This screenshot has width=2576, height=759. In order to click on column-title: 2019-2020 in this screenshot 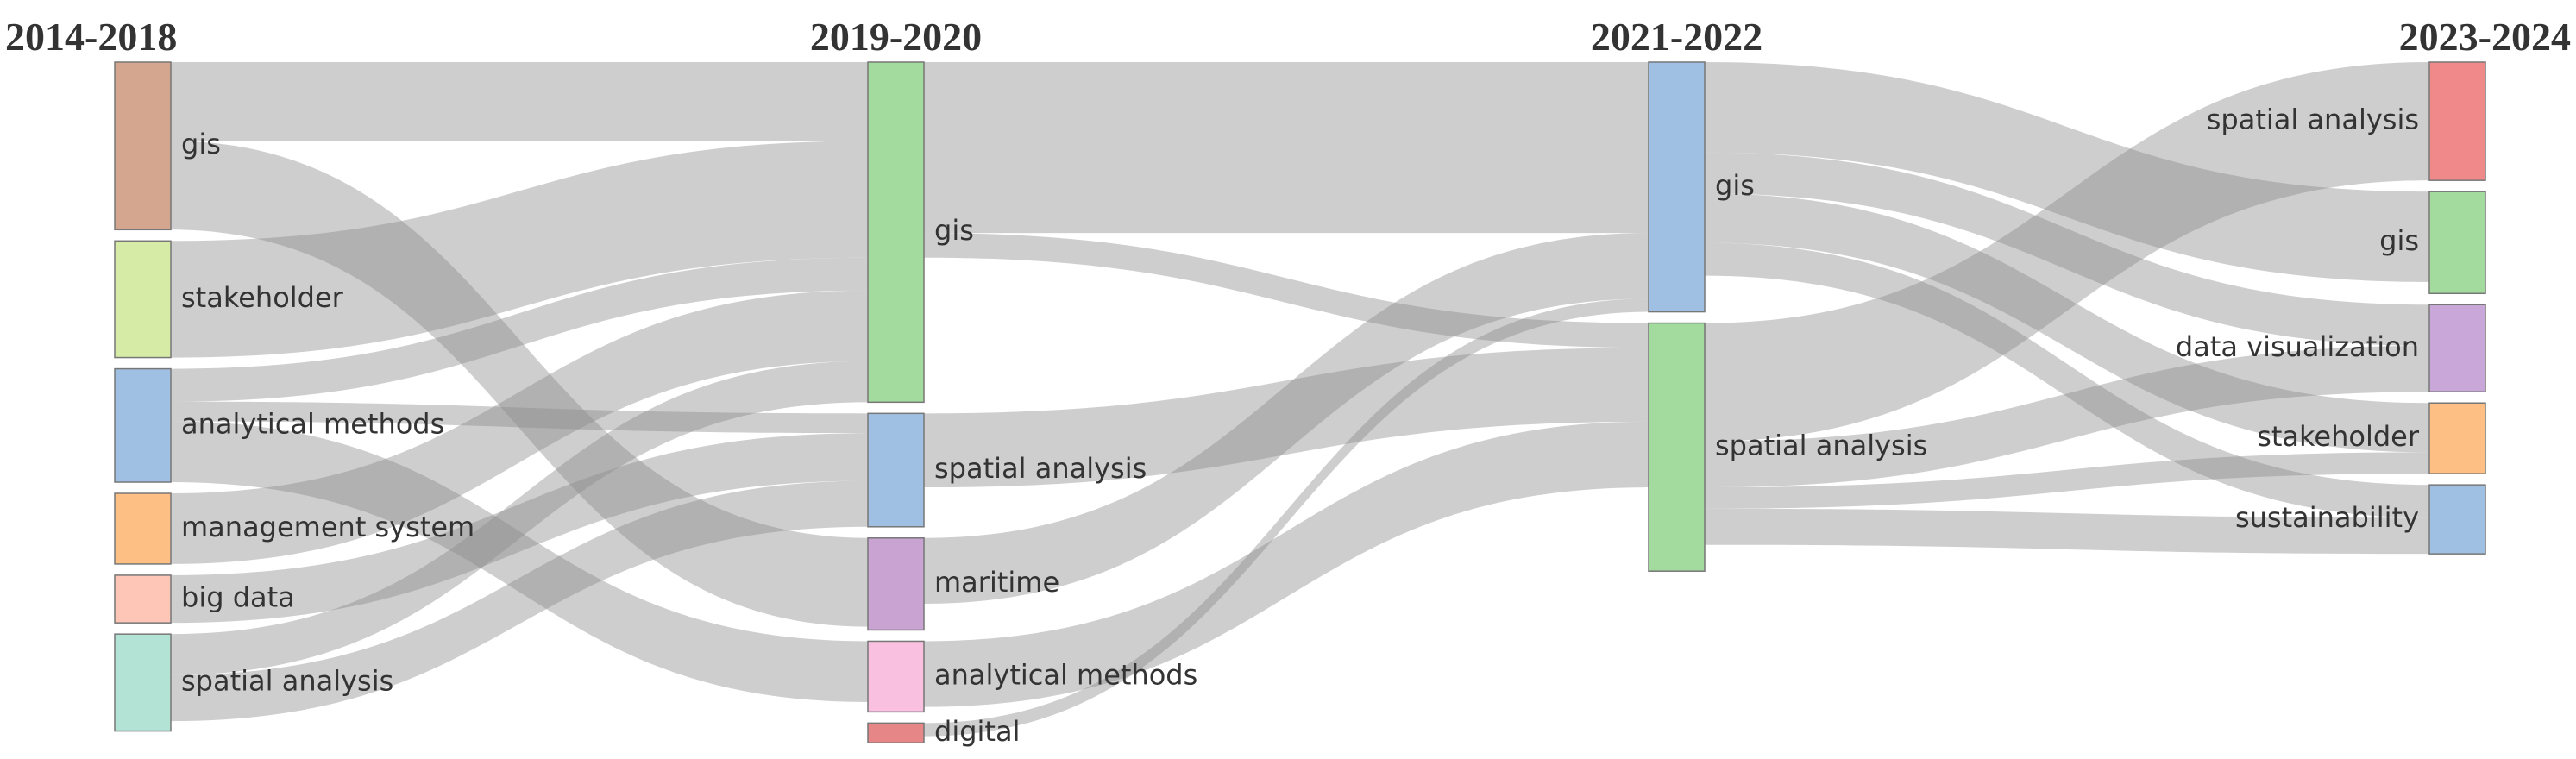, I will do `click(896, 37)`.